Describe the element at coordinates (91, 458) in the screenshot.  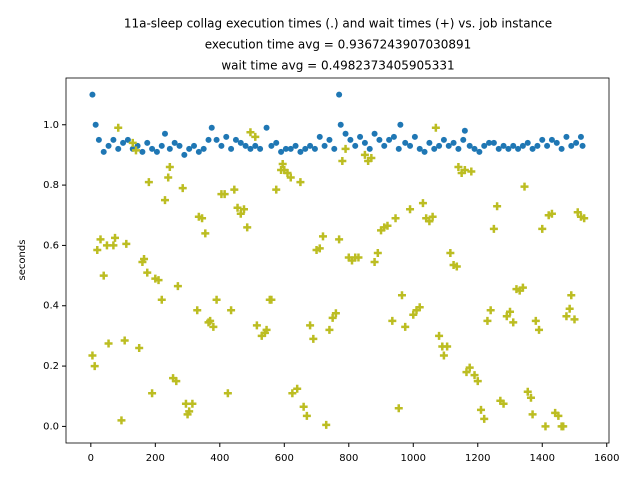
I see `x-tick-label: 0` at that location.